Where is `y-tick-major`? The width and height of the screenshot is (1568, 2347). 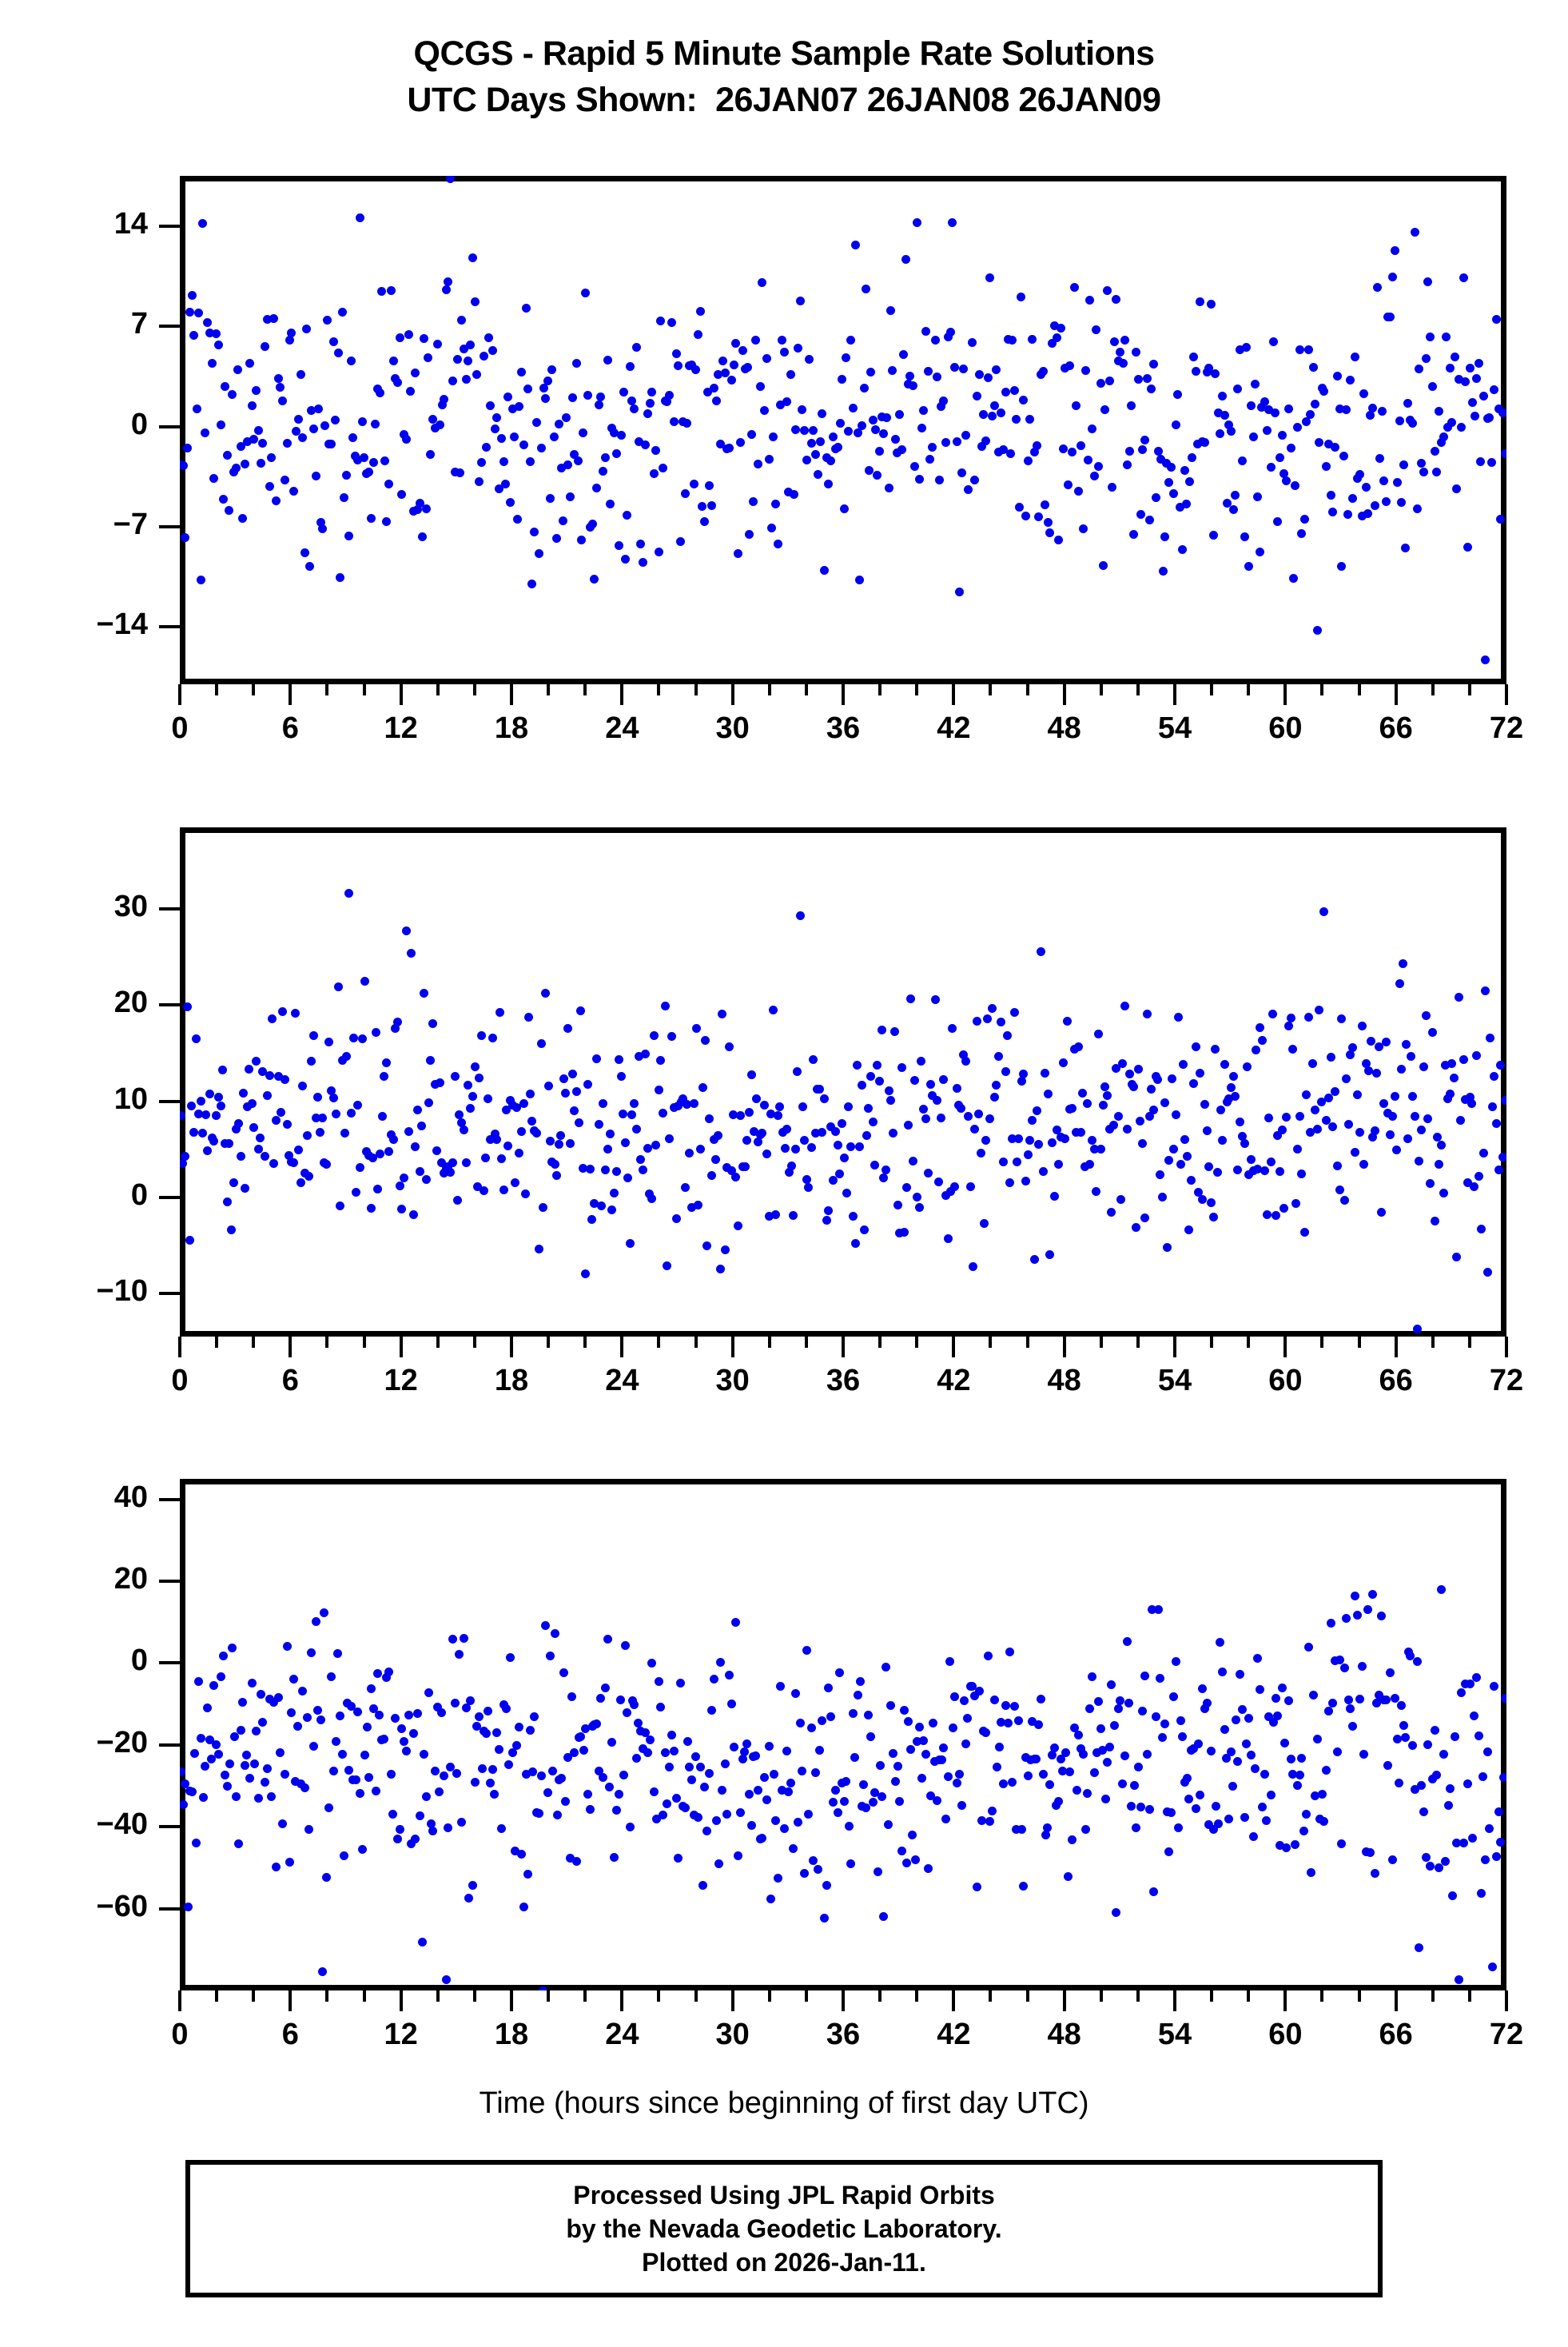
y-tick-major is located at coordinates (169, 1005).